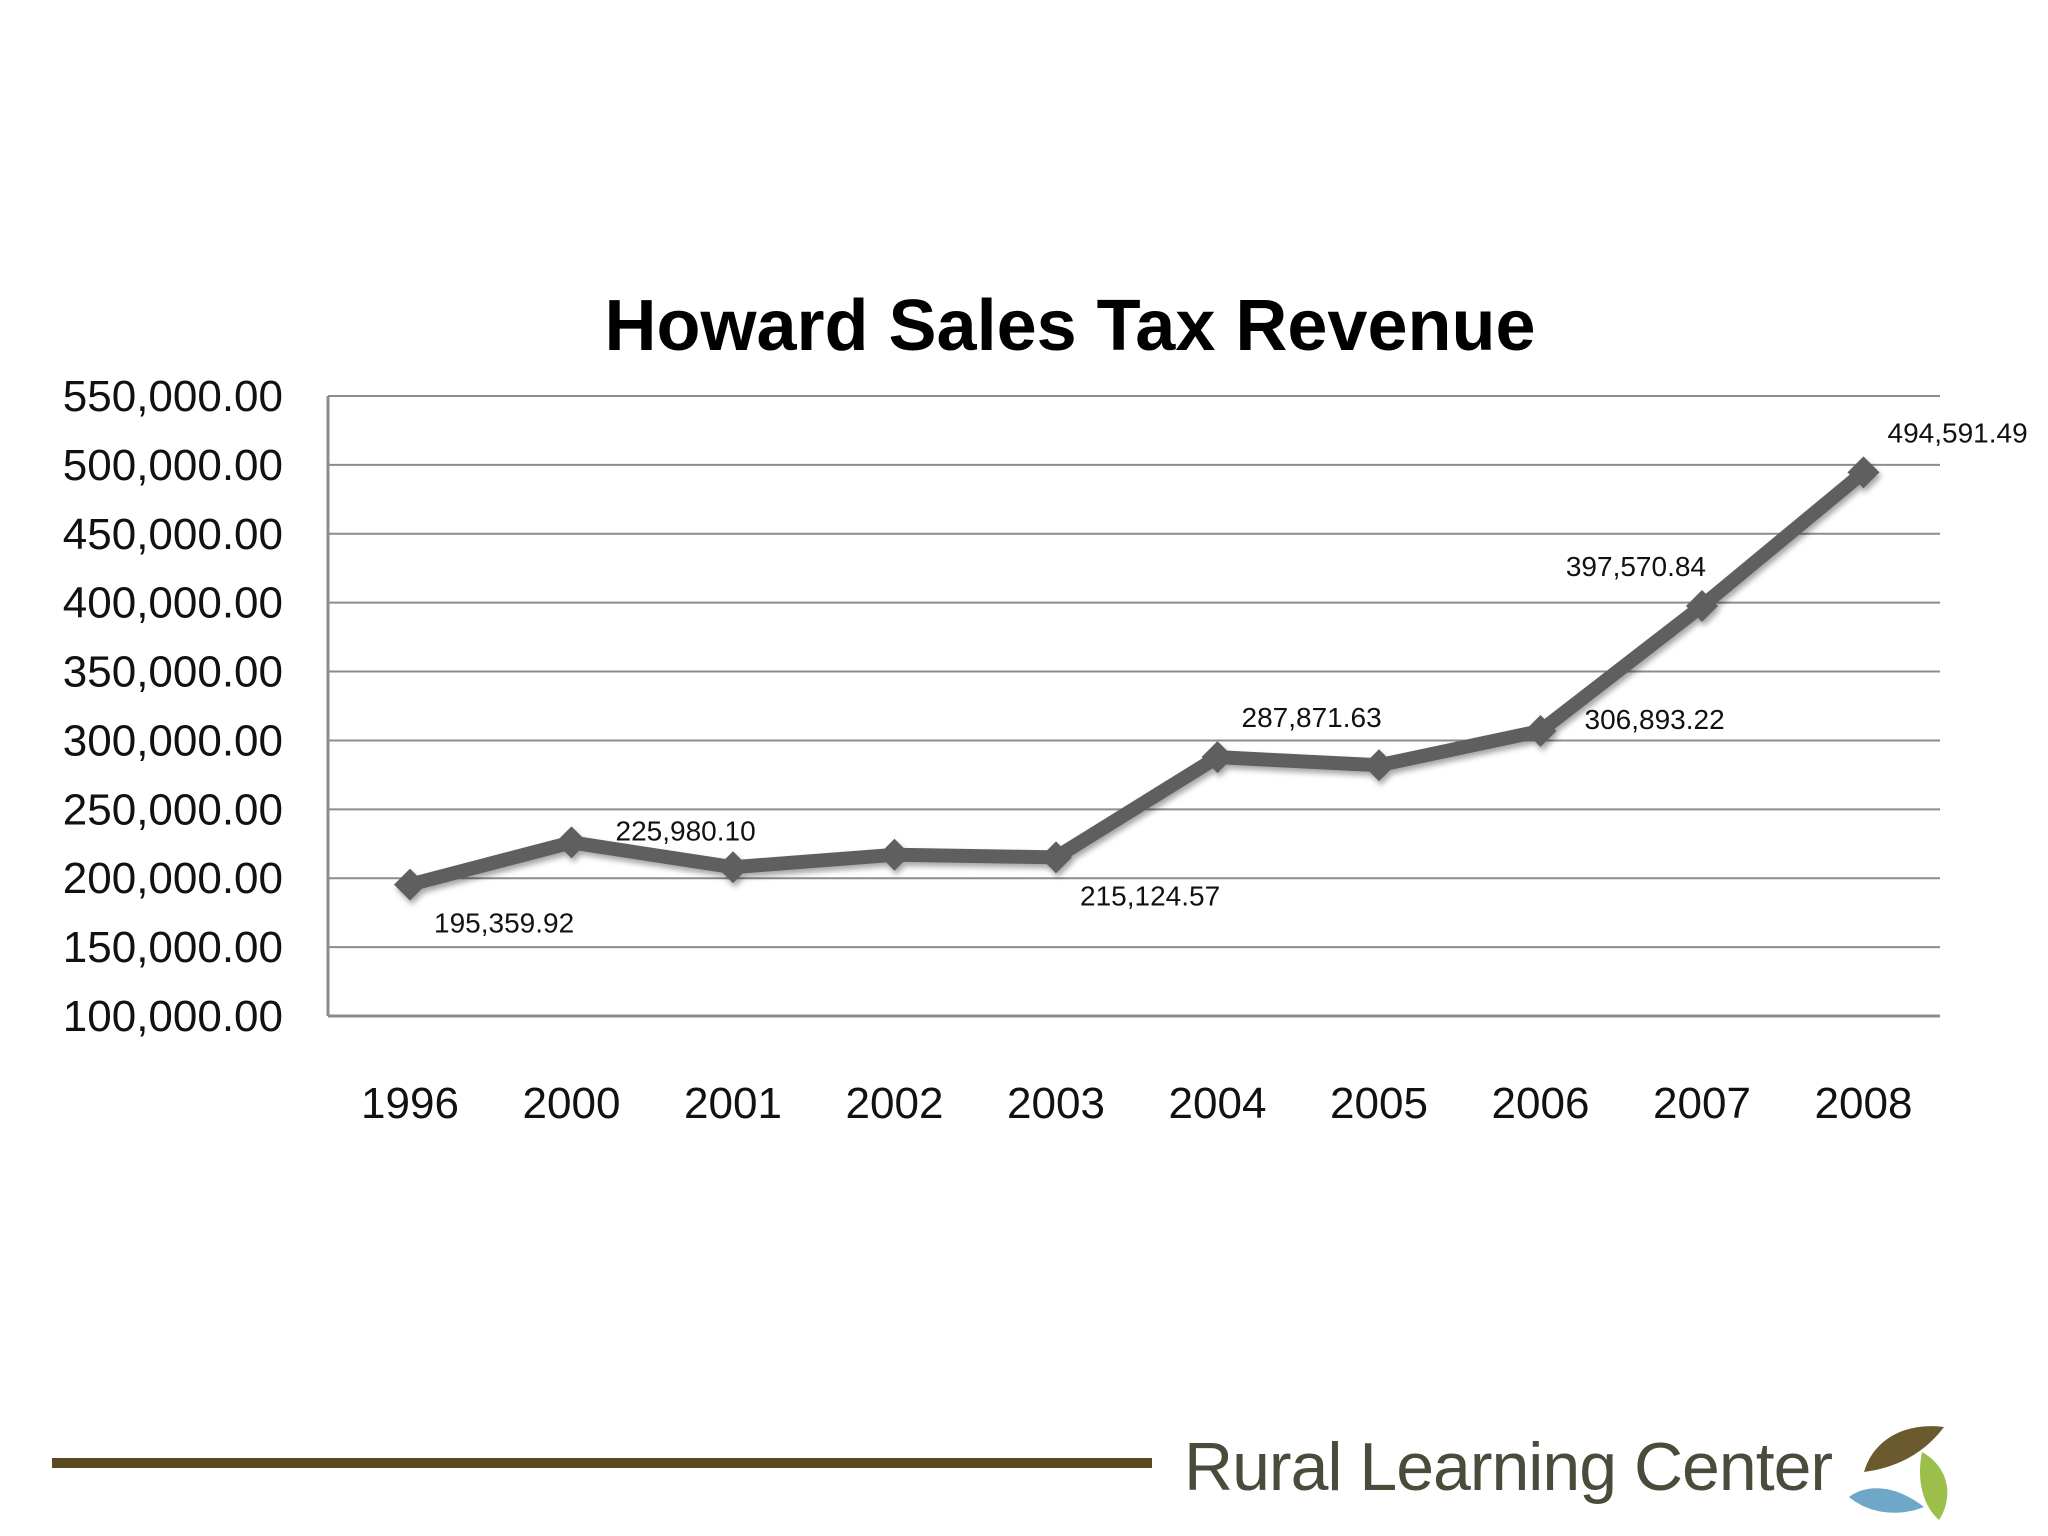 The width and height of the screenshot is (2048, 1536). What do you see at coordinates (1056, 1103) in the screenshot?
I see `x-tick-label: 2003` at bounding box center [1056, 1103].